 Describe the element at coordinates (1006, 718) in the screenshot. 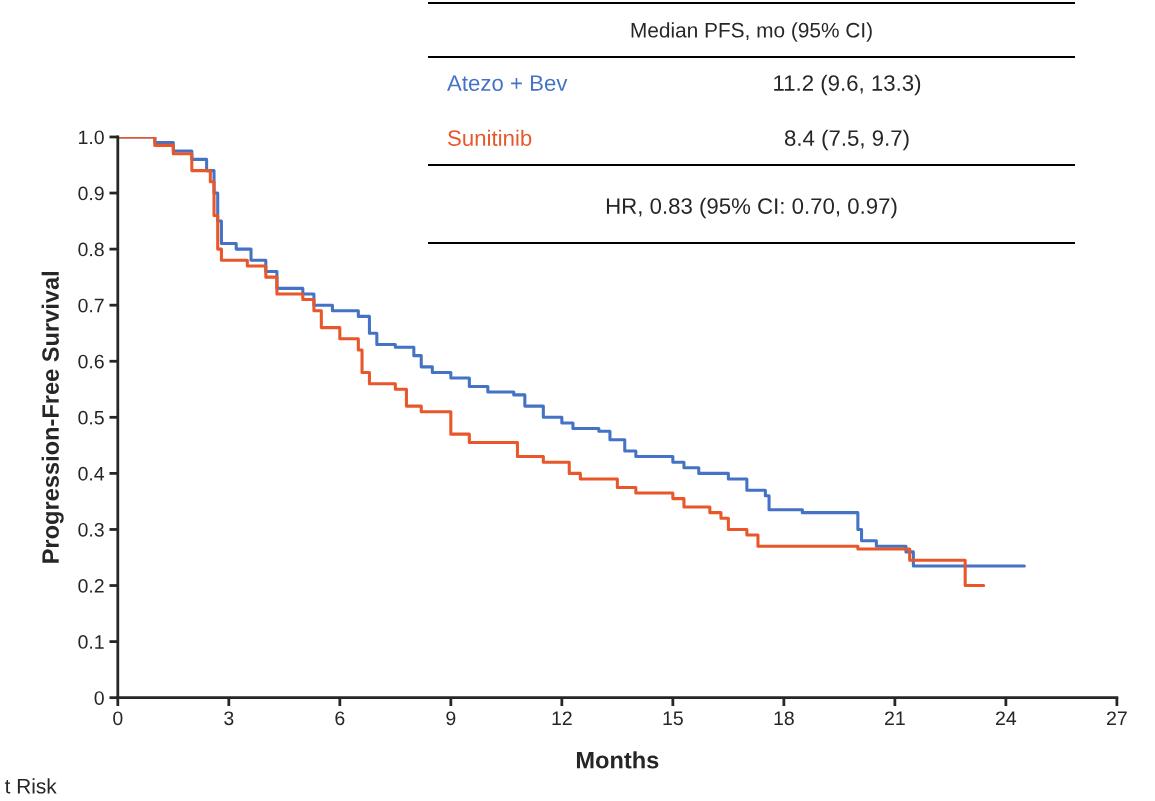

I see `x-tick-label: 24` at that location.